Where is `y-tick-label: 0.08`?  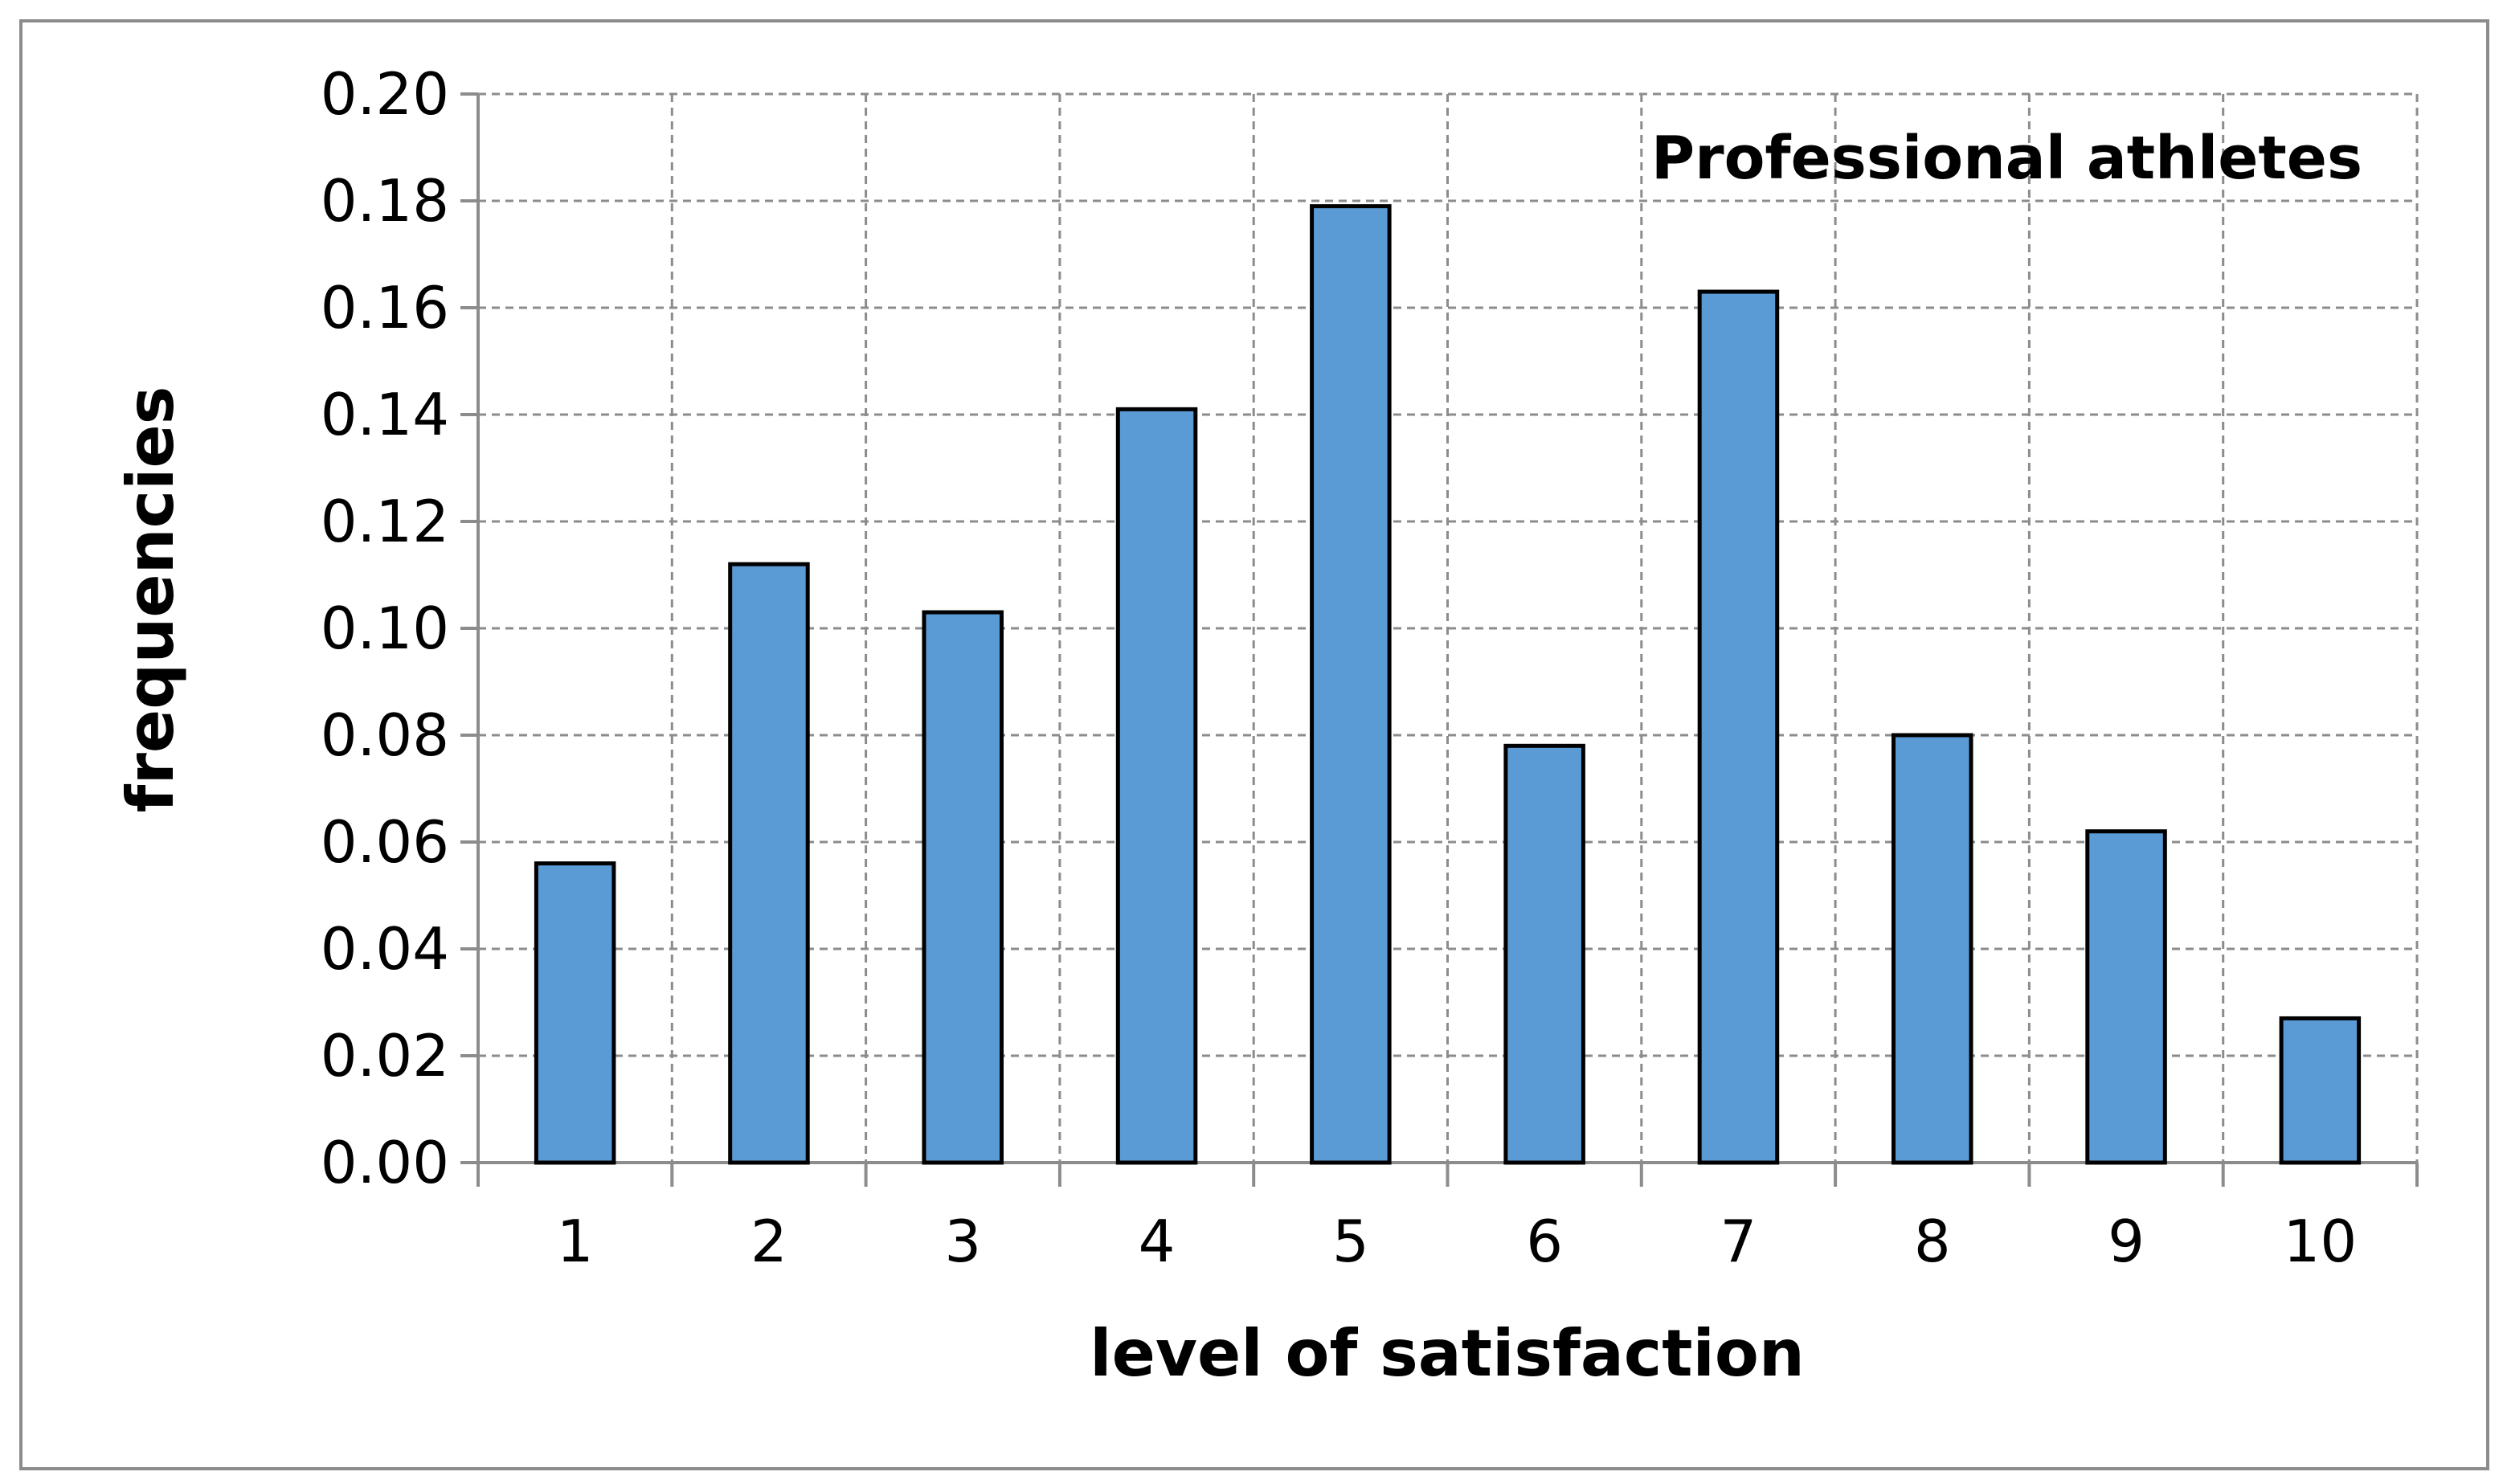 y-tick-label: 0.08 is located at coordinates (385, 735).